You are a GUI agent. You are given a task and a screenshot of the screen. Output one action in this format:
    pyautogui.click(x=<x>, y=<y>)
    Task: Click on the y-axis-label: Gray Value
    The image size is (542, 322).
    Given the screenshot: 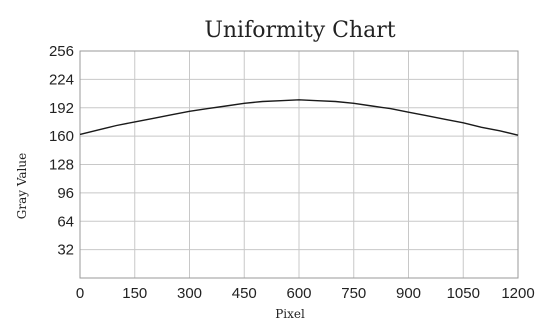 What is the action you would take?
    pyautogui.click(x=22, y=186)
    